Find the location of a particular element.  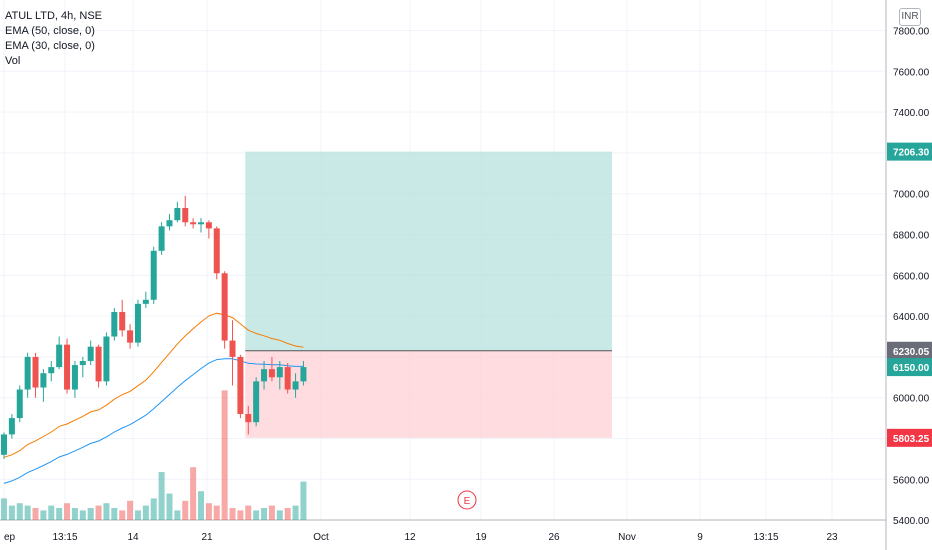

price-tick-label: 7800.00 is located at coordinates (911, 32).